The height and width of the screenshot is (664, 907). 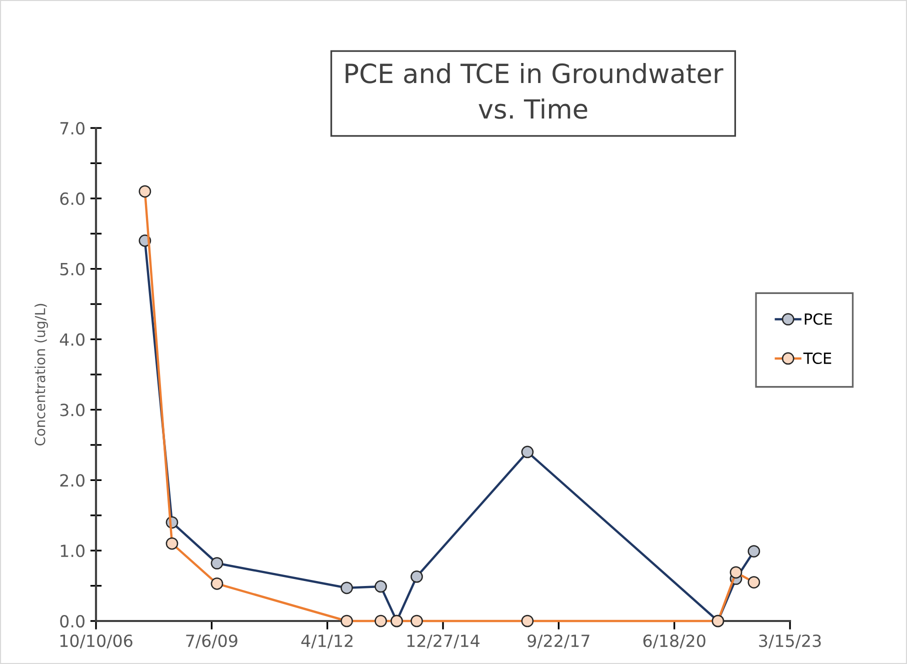 I want to click on legend-label: TCE, so click(x=817, y=358).